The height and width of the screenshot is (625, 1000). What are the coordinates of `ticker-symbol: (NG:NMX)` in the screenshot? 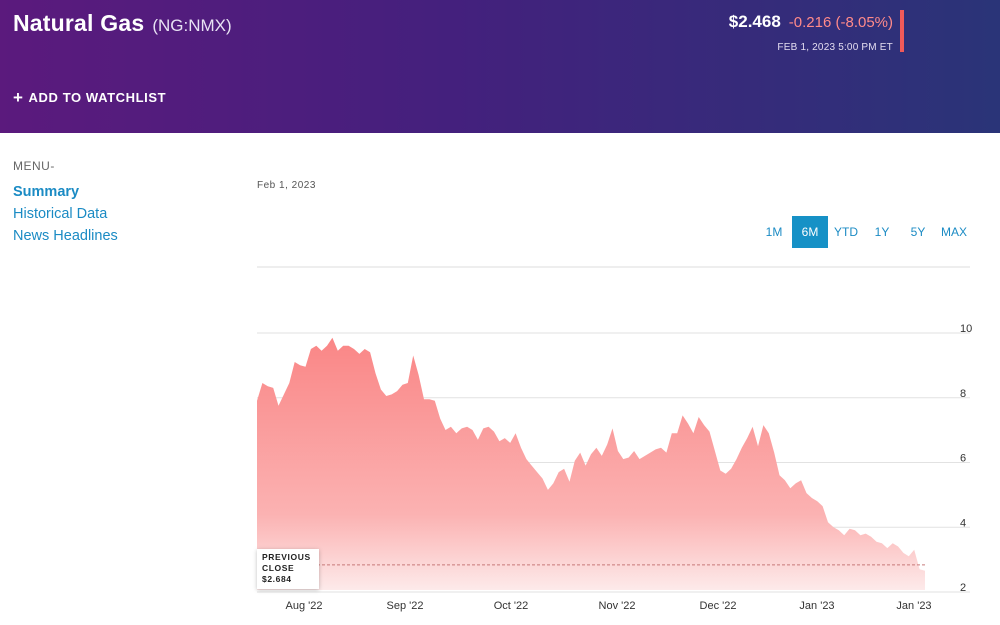 It's located at (192, 25).